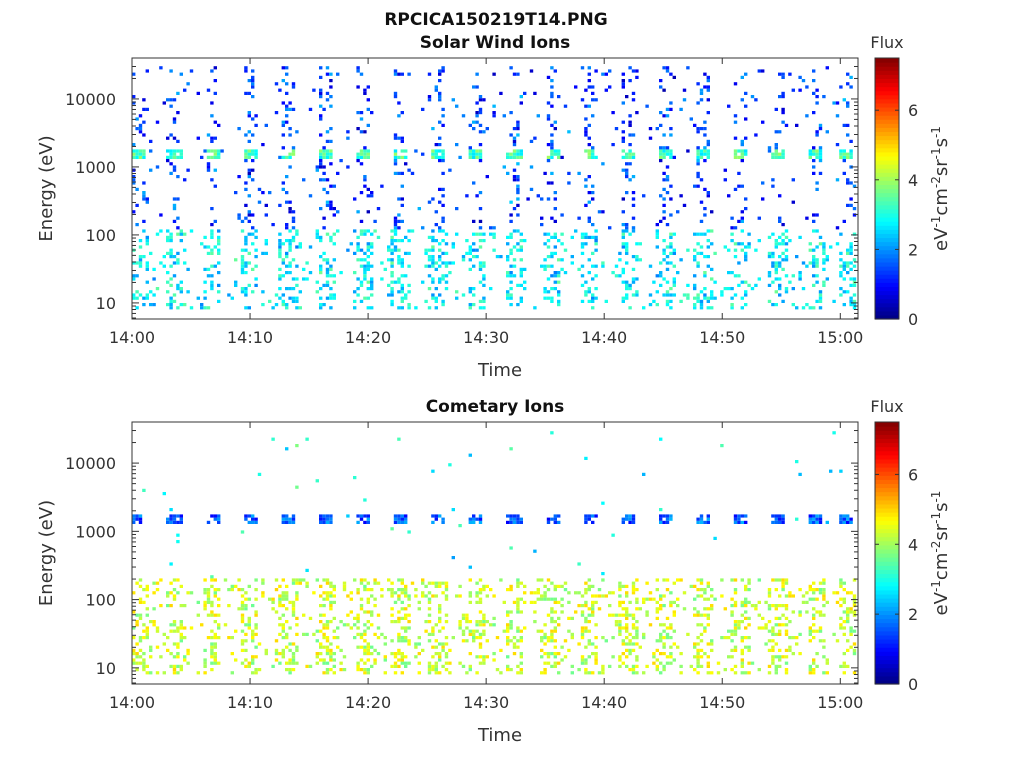 The image size is (1024, 768). Describe the element at coordinates (913, 249) in the screenshot. I see `colorbar-tick-label: 2` at that location.